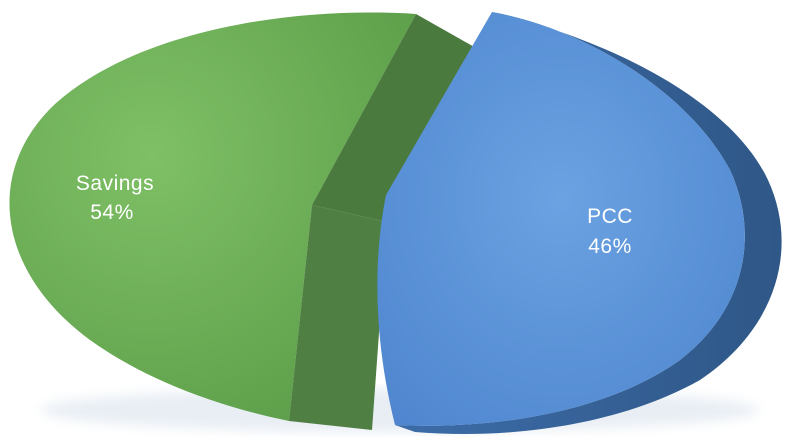  Describe the element at coordinates (610, 216) in the screenshot. I see `pcc-label: PCC` at that location.